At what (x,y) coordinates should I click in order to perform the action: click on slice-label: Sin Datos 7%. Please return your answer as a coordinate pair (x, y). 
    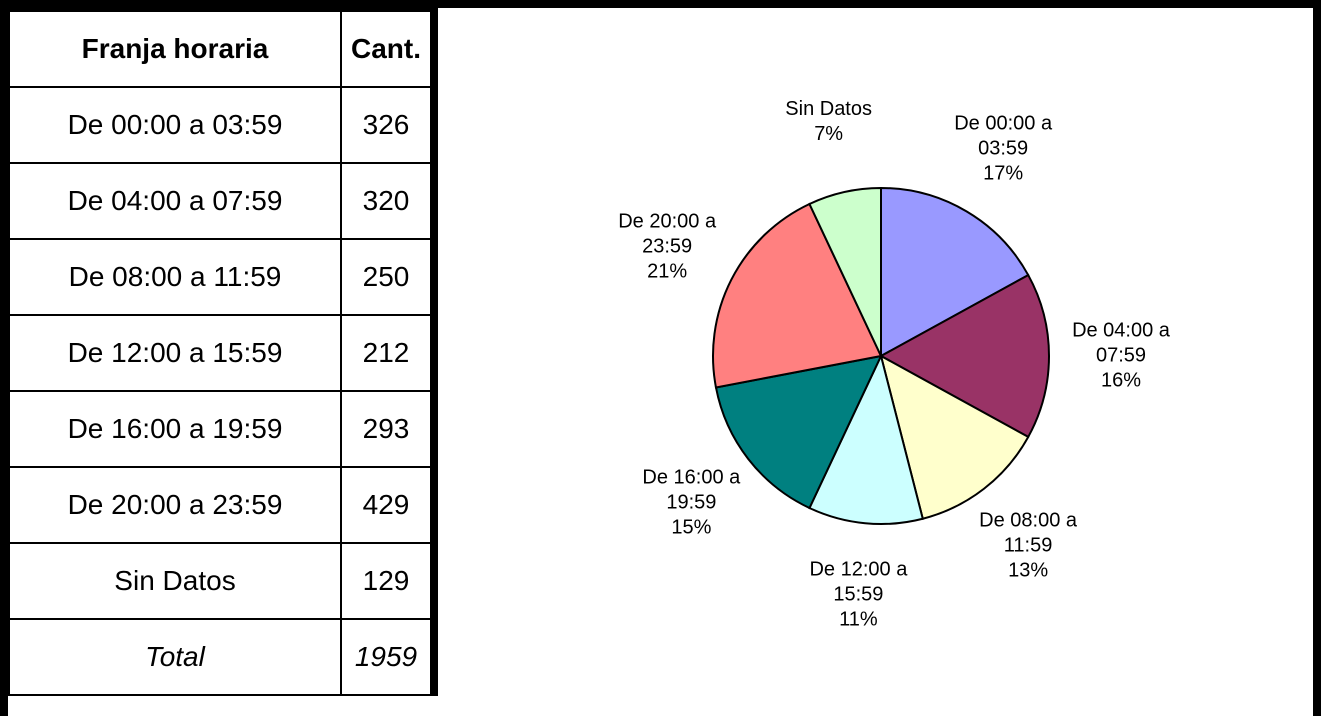
    Looking at the image, I should click on (829, 122).